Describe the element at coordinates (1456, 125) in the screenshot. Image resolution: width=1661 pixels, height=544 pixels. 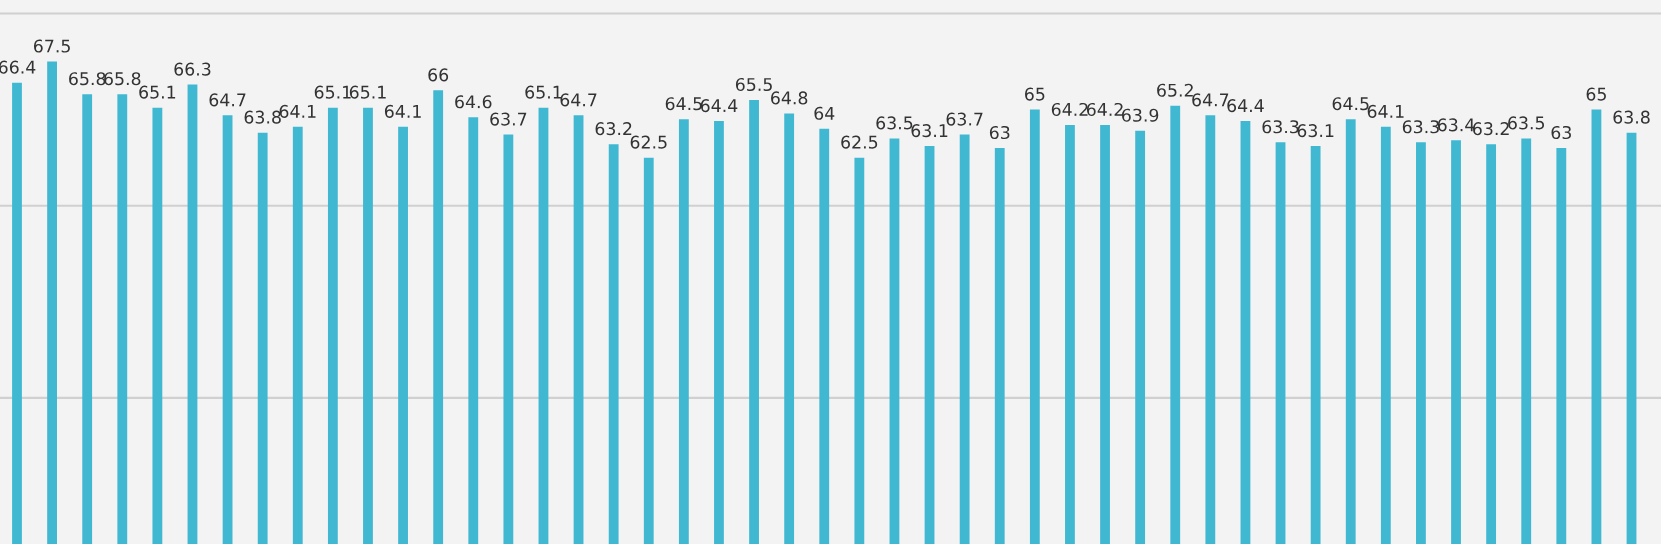
I see `data-label: 63.4` at that location.